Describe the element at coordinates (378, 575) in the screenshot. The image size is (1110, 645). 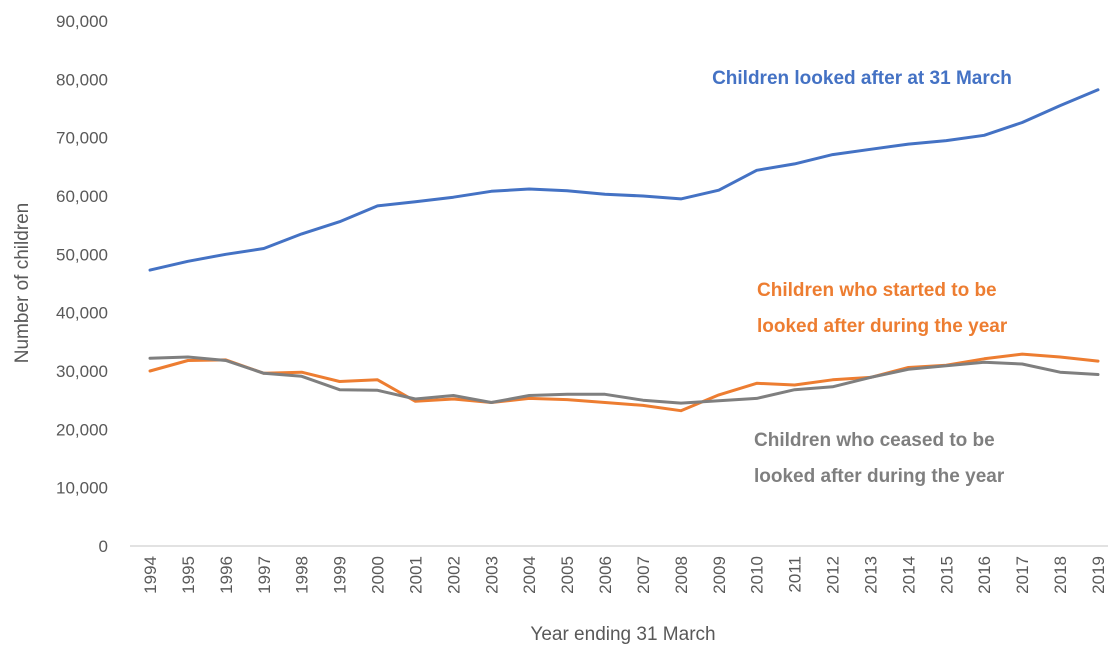
I see `x-tick-label: 2000` at that location.